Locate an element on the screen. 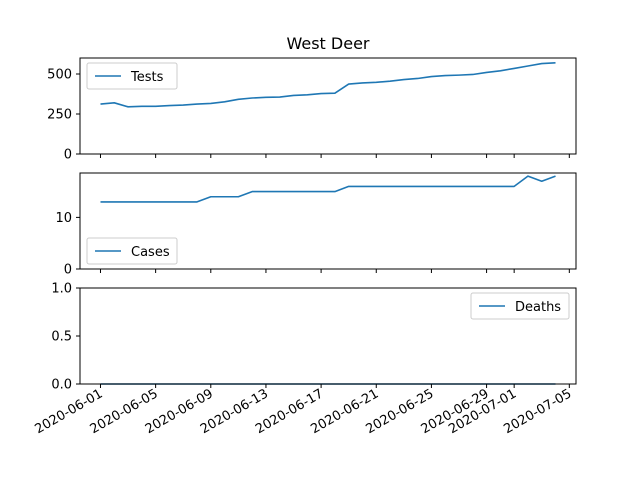 The height and width of the screenshot is (480, 640). legend-label: Tests is located at coordinates (147, 77).